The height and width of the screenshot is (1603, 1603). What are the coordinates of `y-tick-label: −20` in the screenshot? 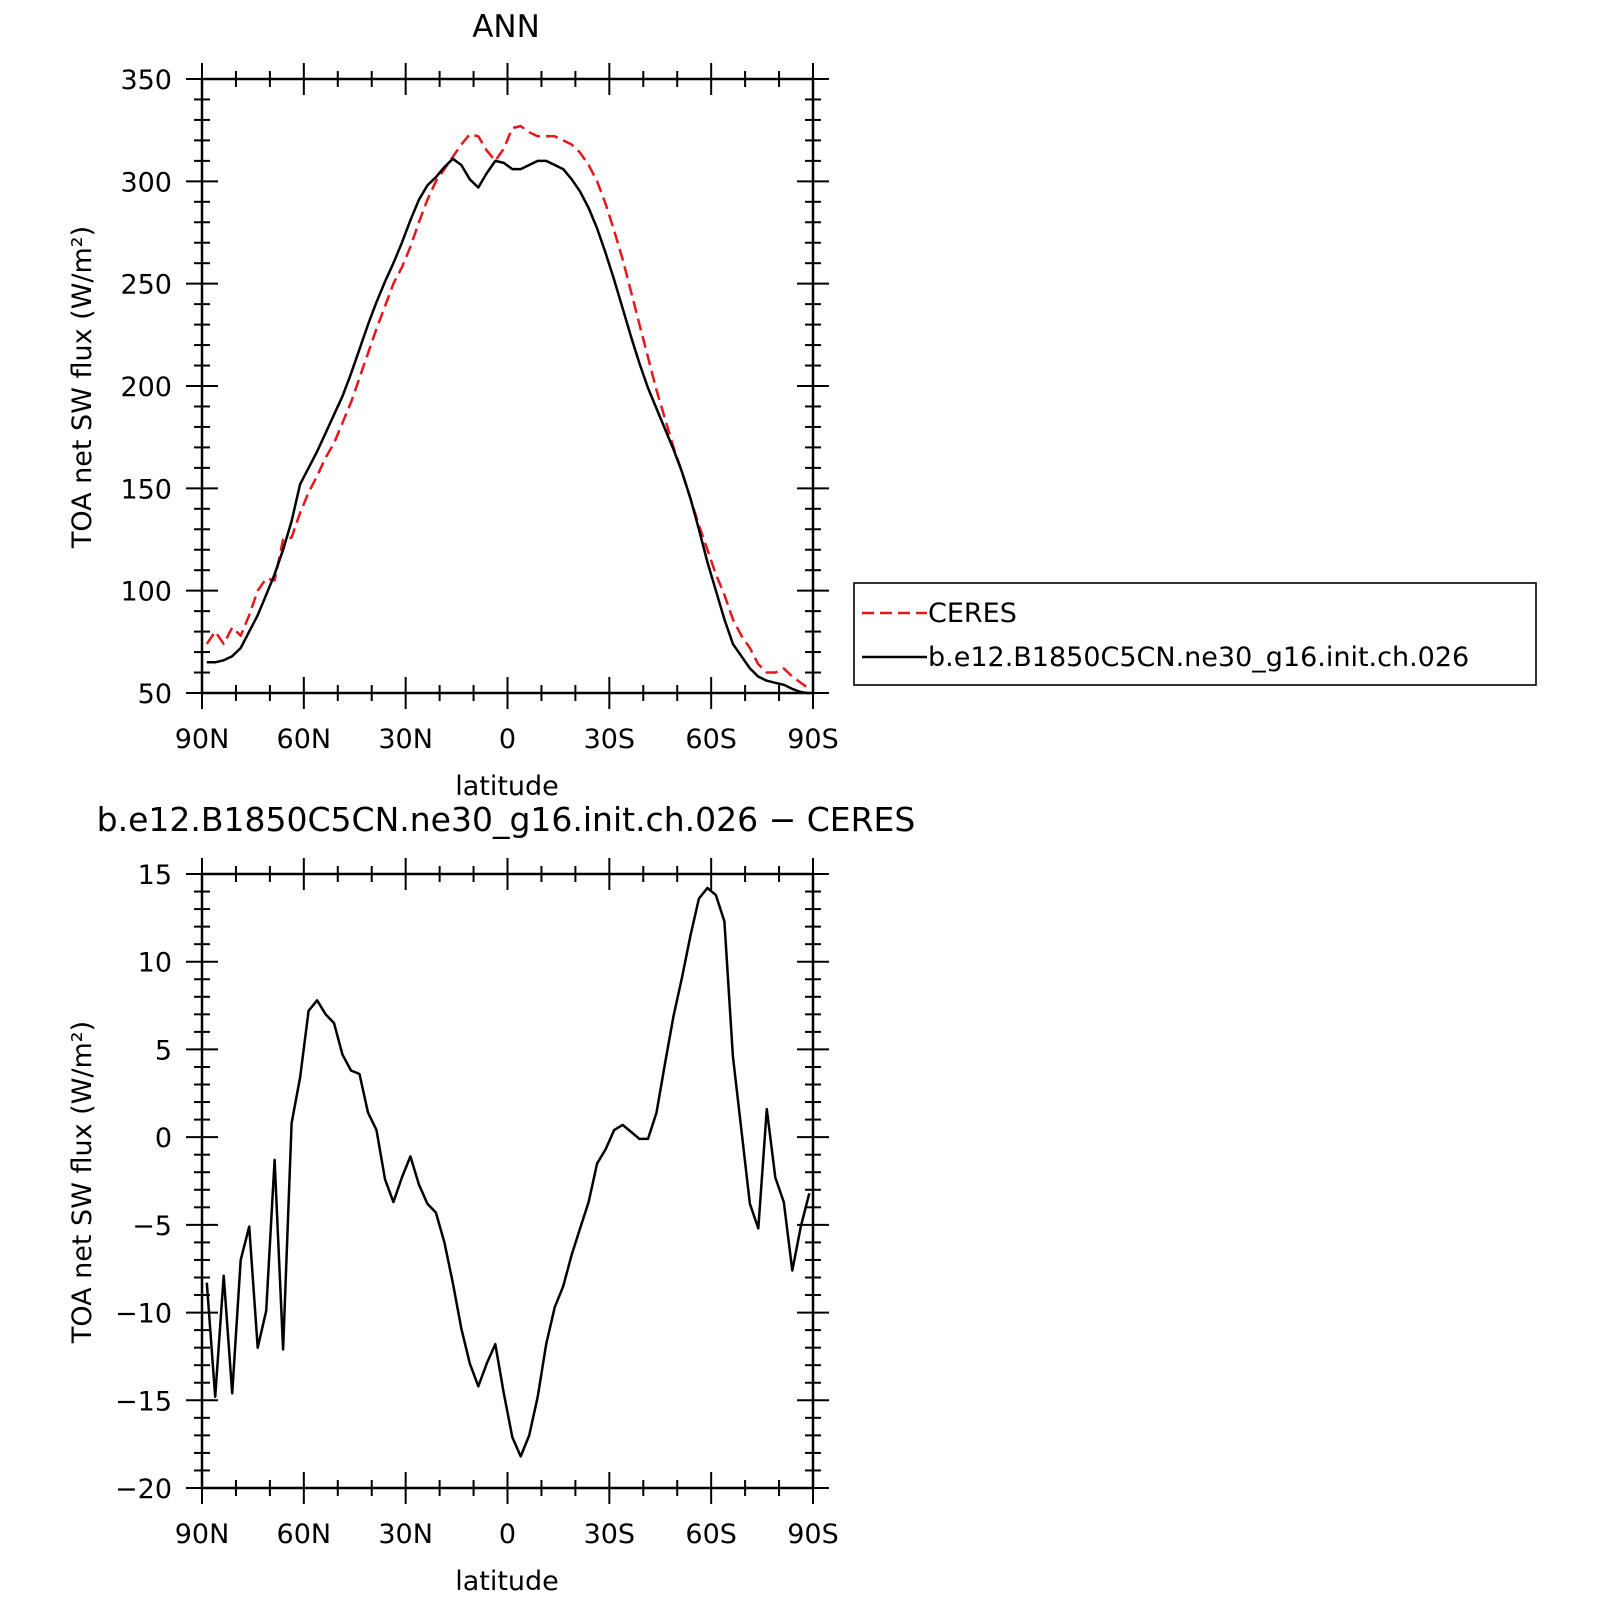 It's located at (143, 1489).